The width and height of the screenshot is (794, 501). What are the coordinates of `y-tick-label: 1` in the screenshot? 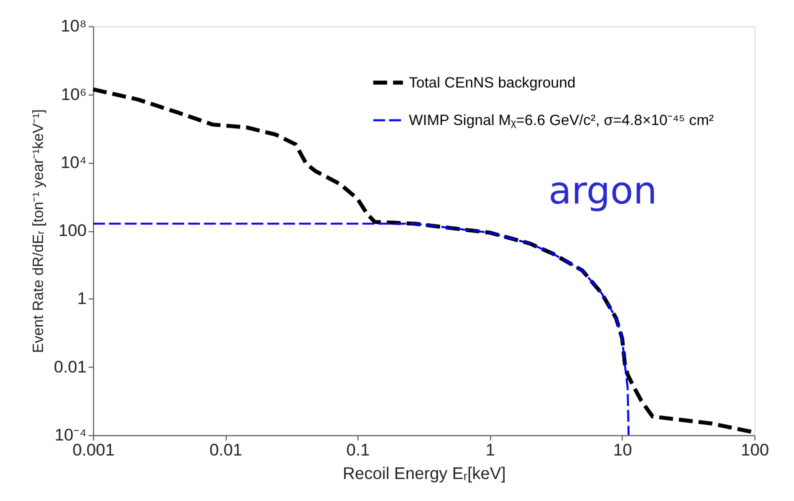 It's located at (82, 298).